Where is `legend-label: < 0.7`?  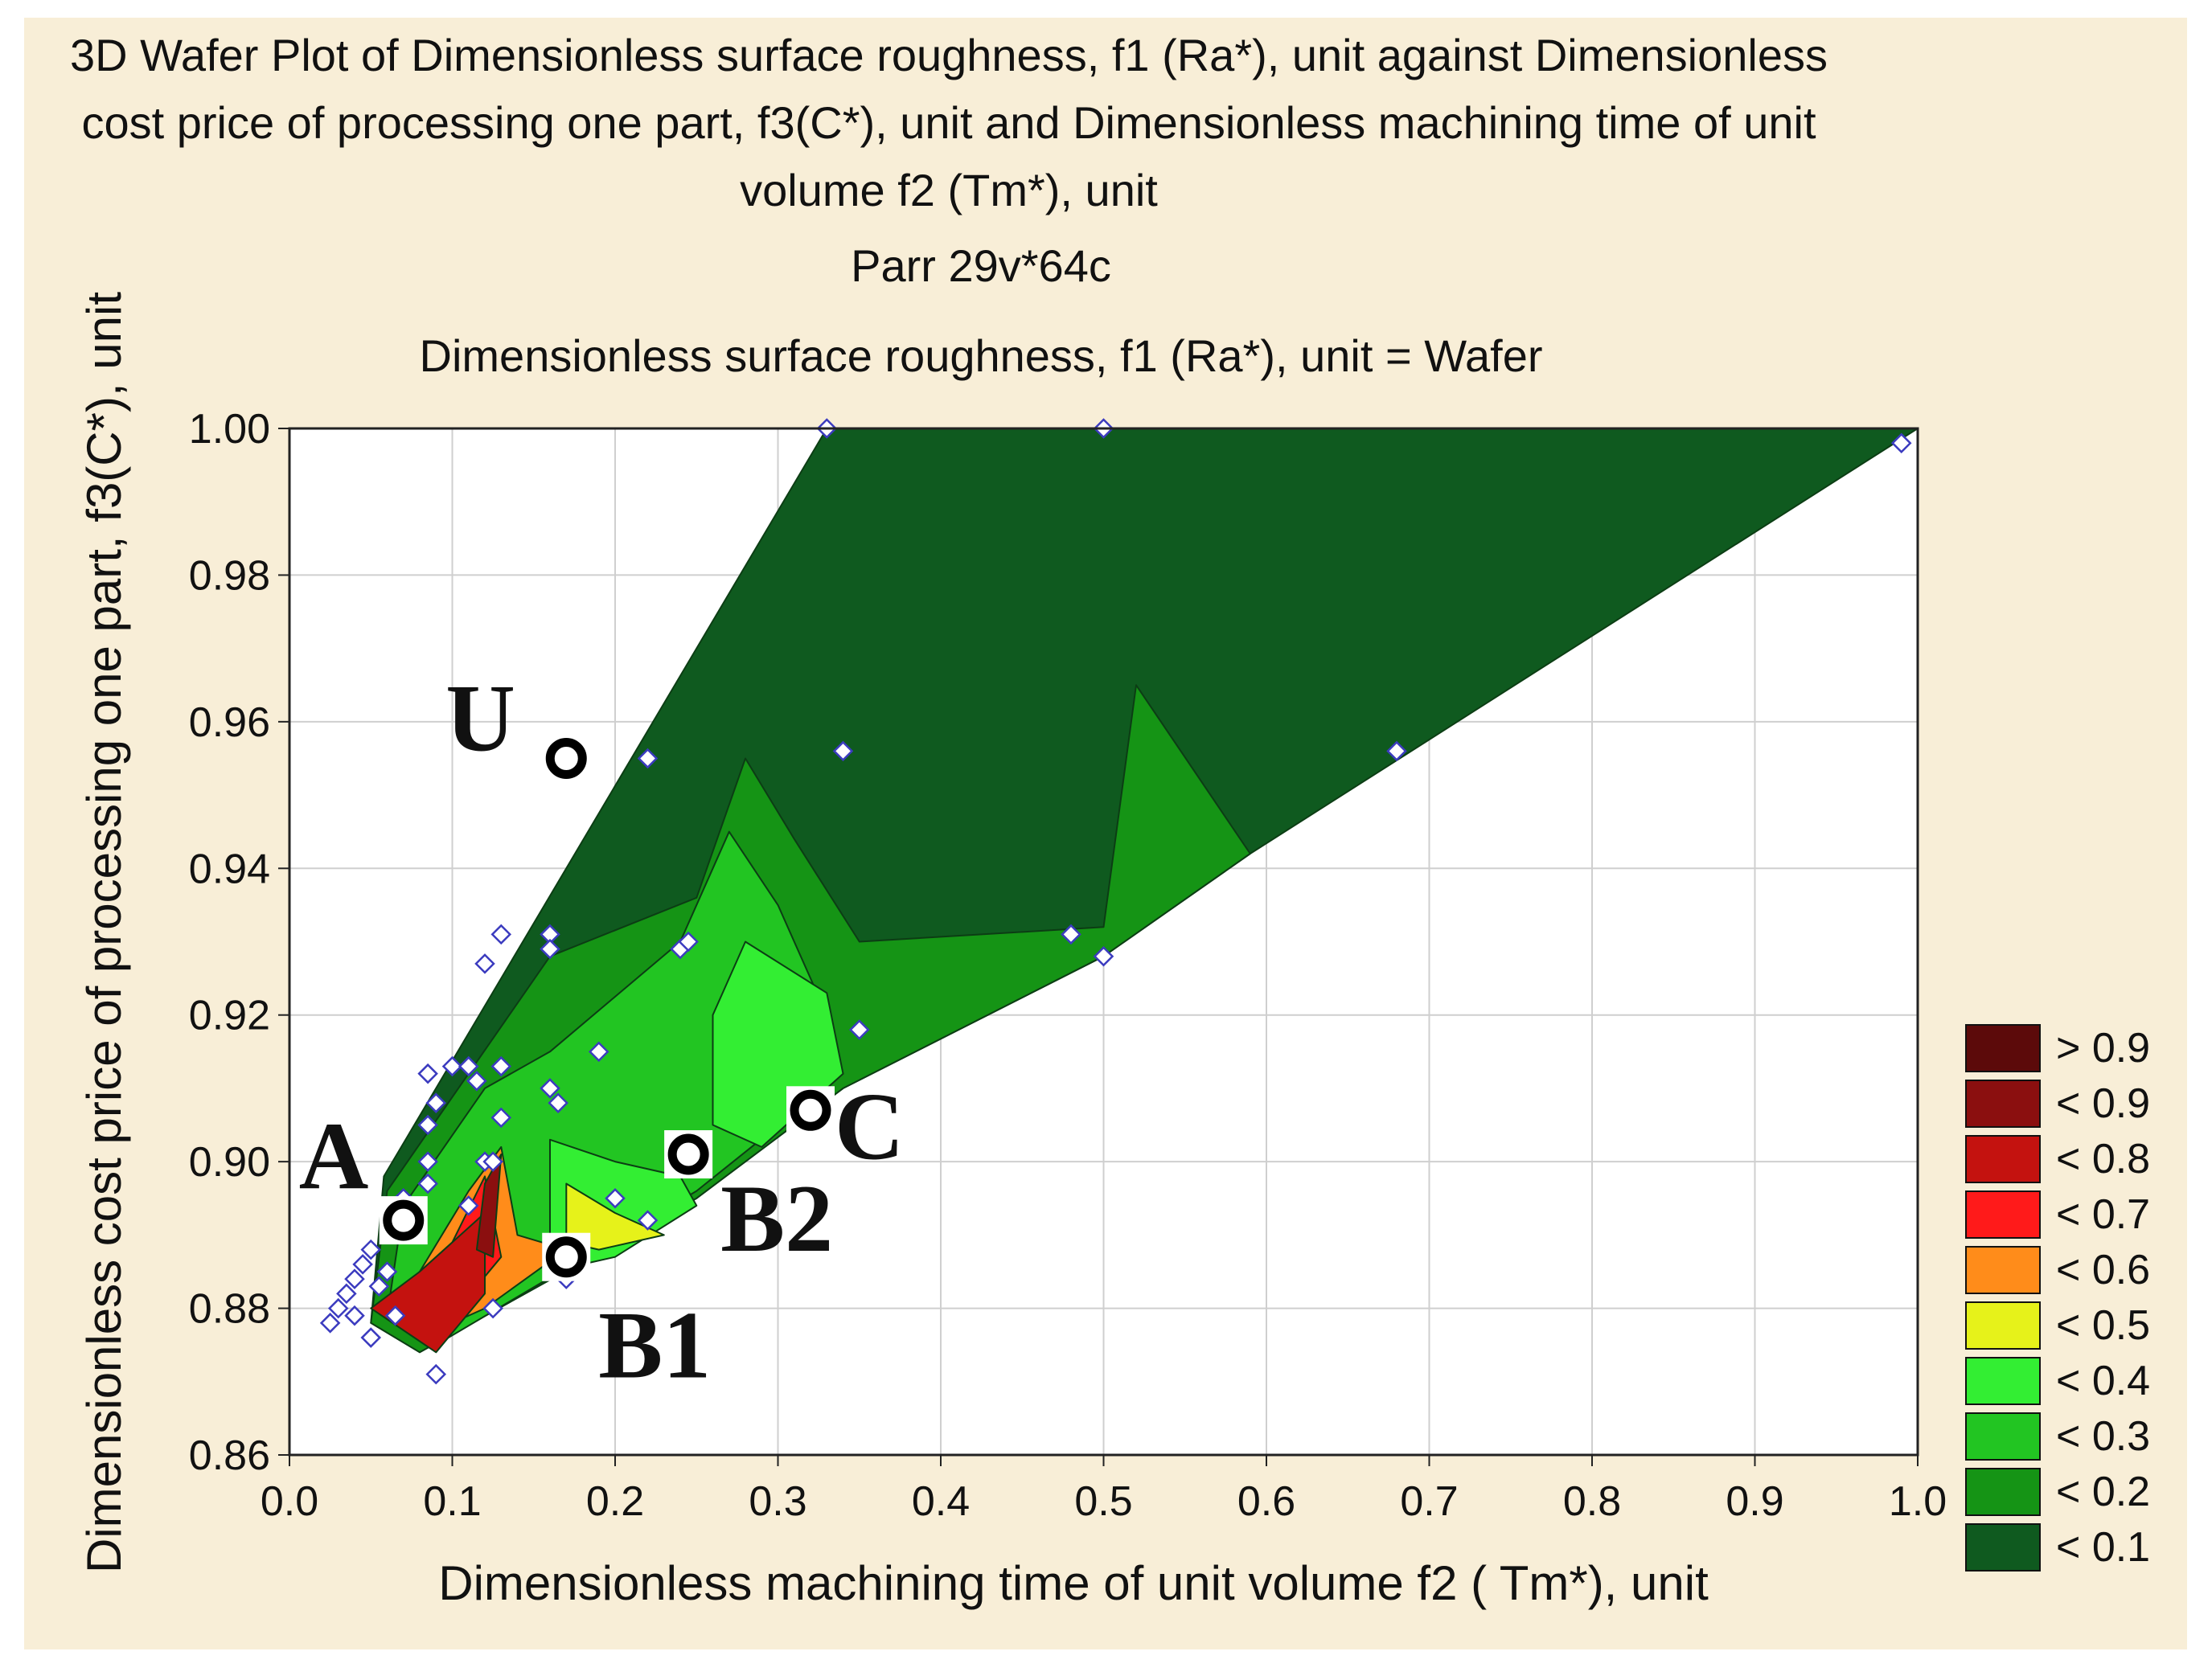 legend-label: < 0.7 is located at coordinates (2103, 1214).